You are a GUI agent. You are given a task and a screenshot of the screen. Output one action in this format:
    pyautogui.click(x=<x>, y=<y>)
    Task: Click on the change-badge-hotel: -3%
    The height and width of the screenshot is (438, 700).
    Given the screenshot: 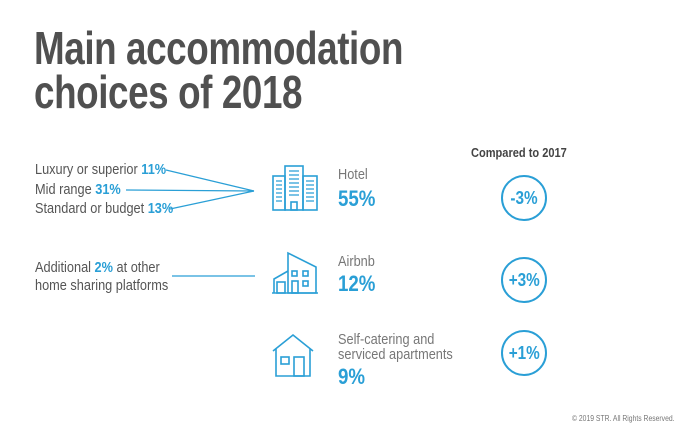 What is the action you would take?
    pyautogui.click(x=524, y=198)
    